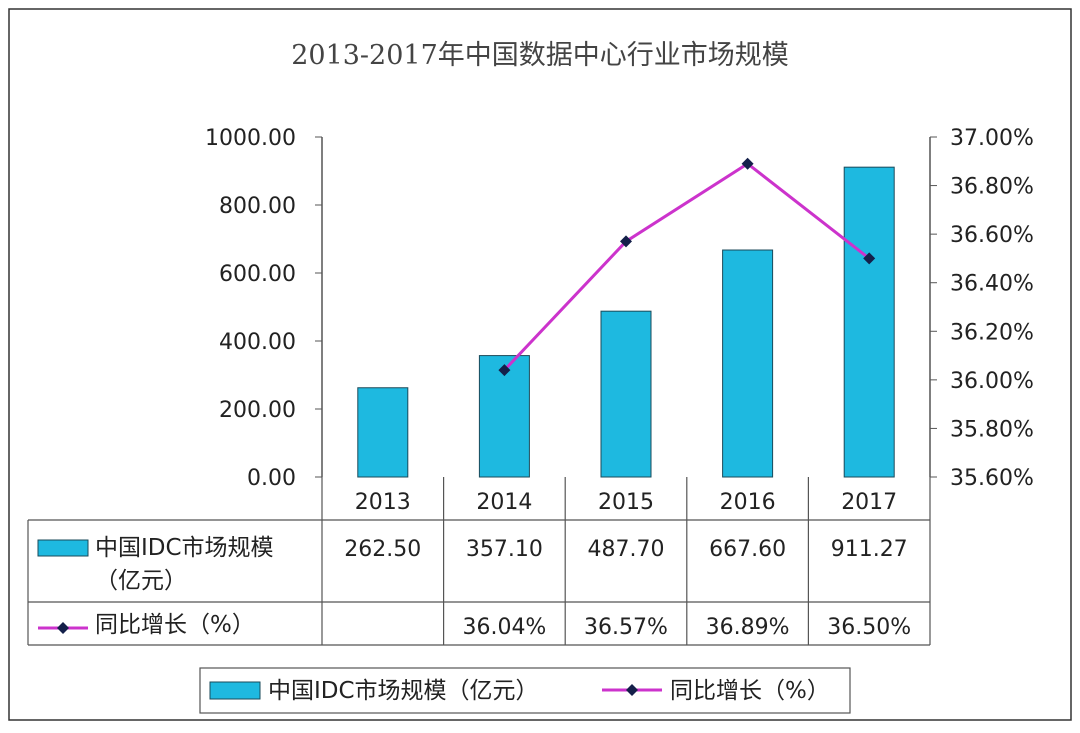 The image size is (1080, 733). What do you see at coordinates (403, 691) in the screenshot?
I see `legend-label: 中国IDC市场规模（亿元）` at bounding box center [403, 691].